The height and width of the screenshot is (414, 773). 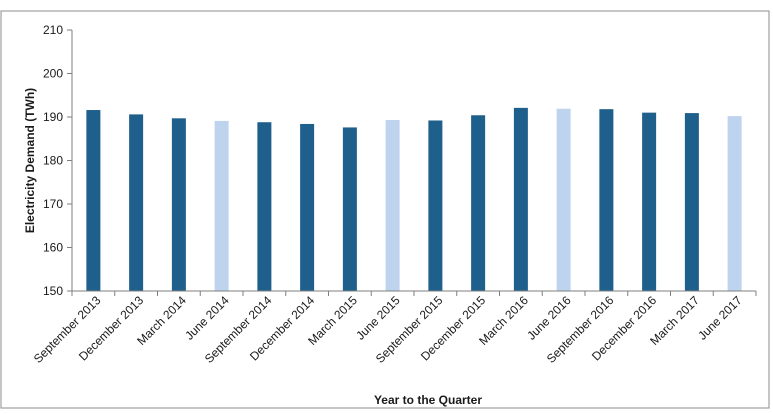 What do you see at coordinates (349, 209) in the screenshot?
I see `bar-march-2015` at bounding box center [349, 209].